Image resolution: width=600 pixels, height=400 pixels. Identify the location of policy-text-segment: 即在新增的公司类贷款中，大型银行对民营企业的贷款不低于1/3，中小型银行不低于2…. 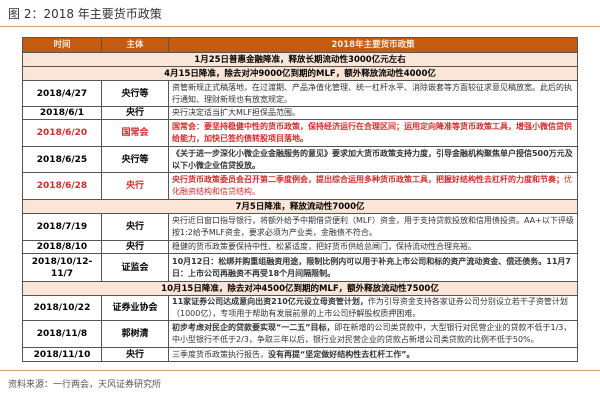
(372, 333).